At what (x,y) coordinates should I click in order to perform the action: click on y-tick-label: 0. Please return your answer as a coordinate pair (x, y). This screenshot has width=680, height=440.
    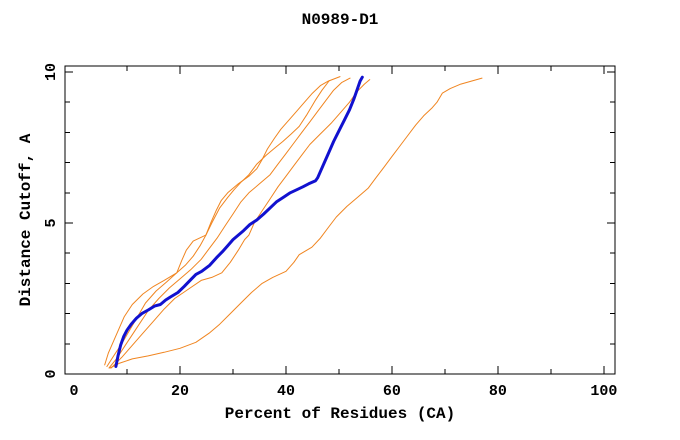
    Looking at the image, I should click on (51, 373).